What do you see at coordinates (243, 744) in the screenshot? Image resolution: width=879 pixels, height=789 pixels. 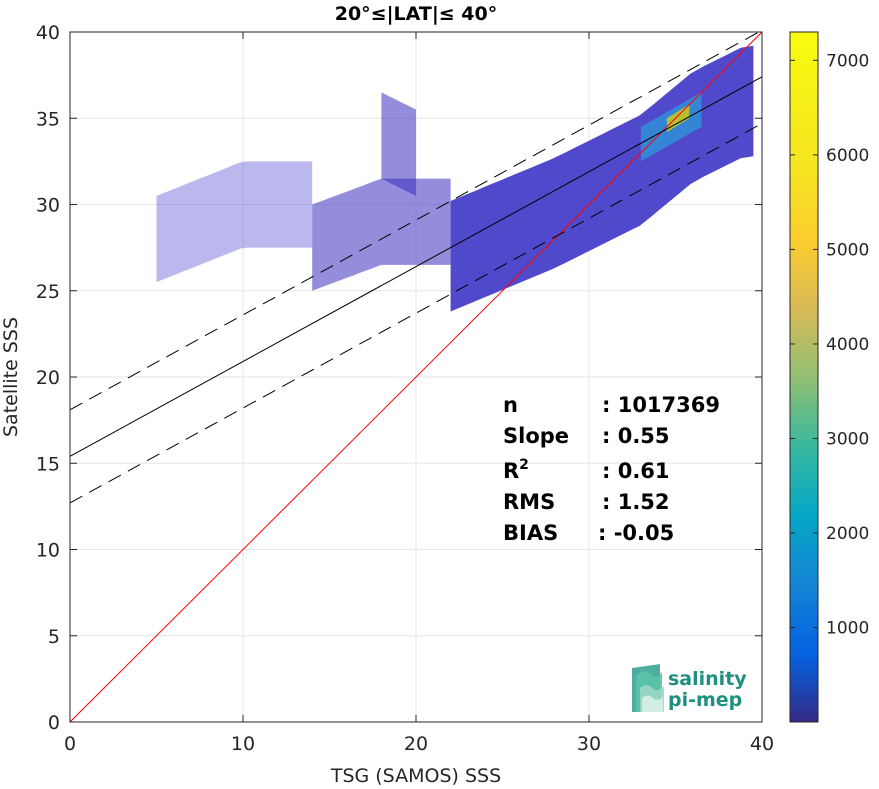 I see `x-tick-label: 10` at bounding box center [243, 744].